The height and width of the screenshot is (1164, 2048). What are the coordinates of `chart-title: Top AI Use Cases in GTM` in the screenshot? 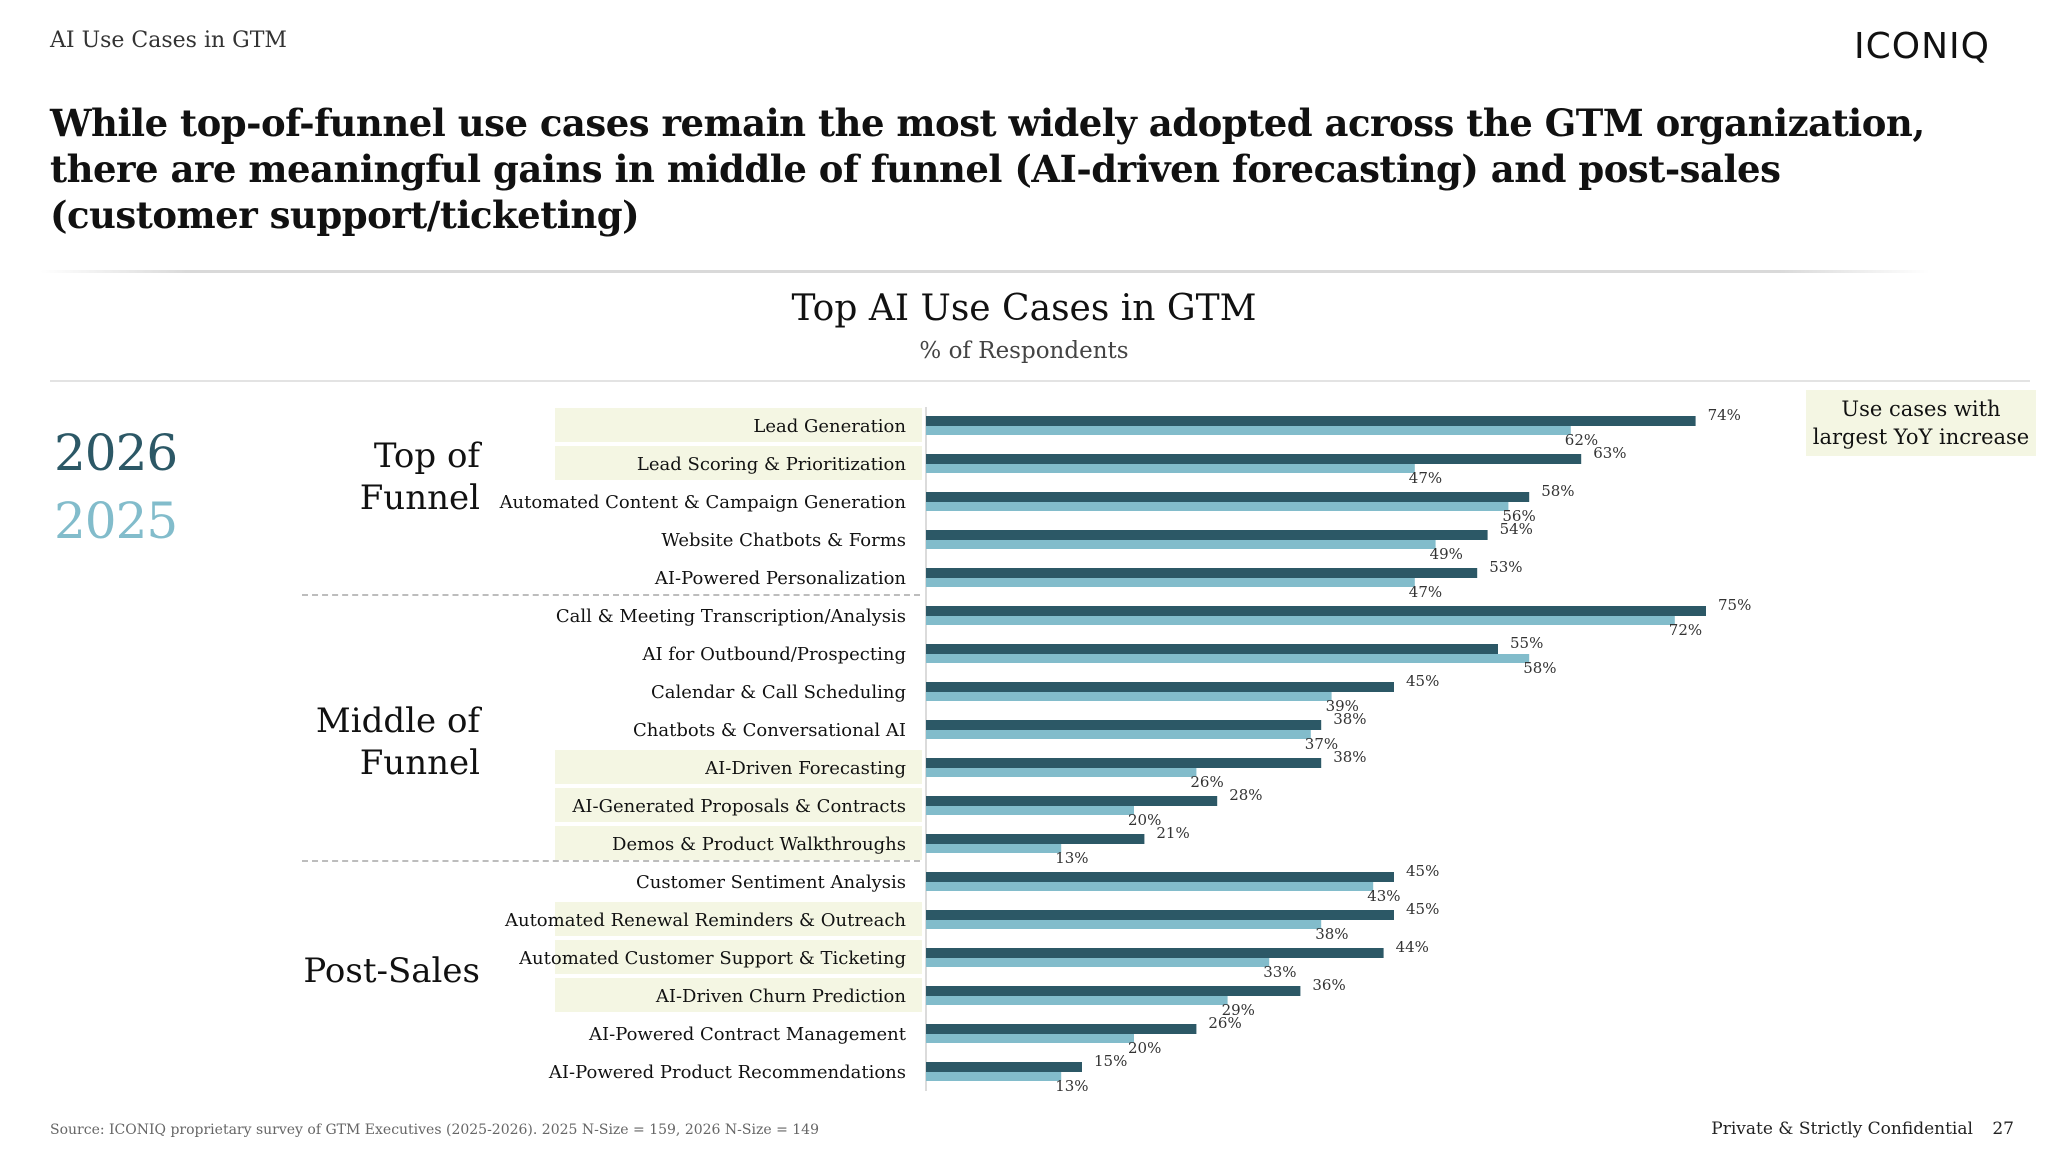 It's located at (1024, 308).